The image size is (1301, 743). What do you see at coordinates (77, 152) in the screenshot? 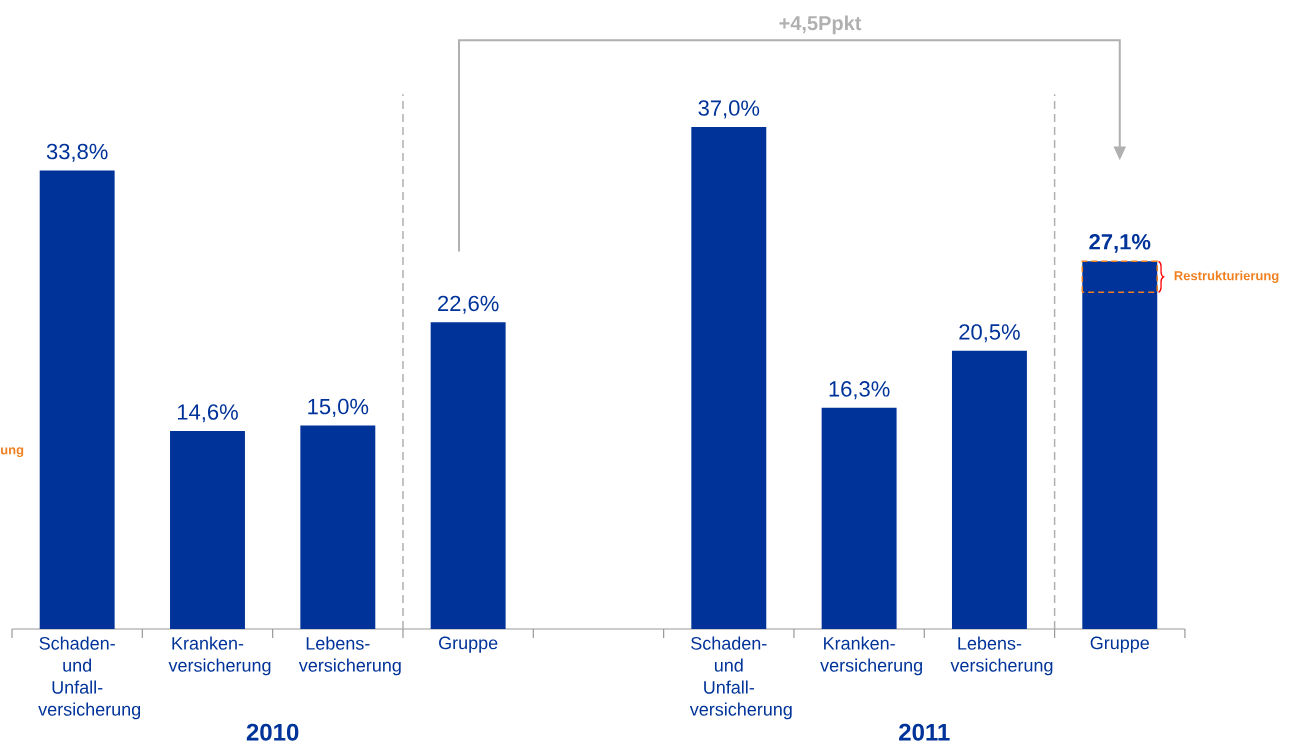
I see `data-label: 33,8%` at bounding box center [77, 152].